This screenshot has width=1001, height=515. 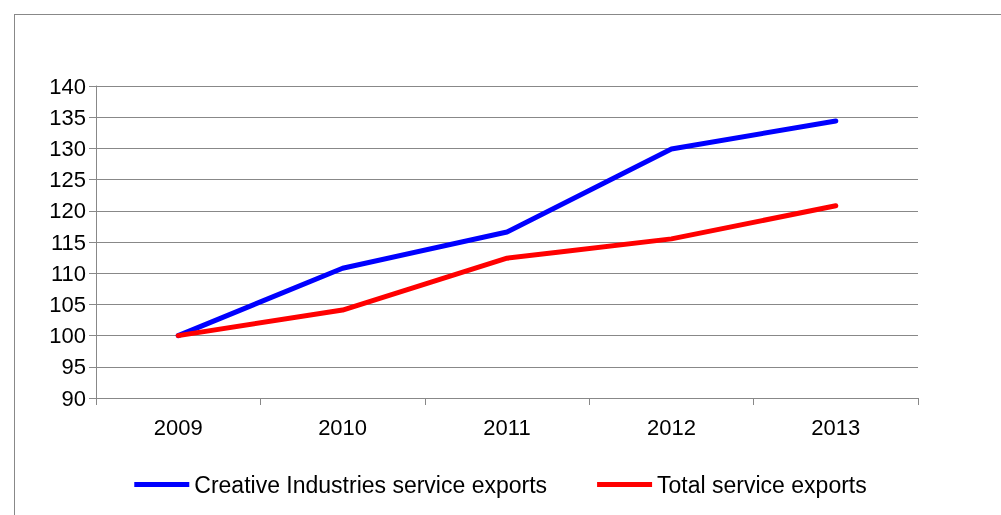 I want to click on y-tick-label: 115, so click(x=68, y=242).